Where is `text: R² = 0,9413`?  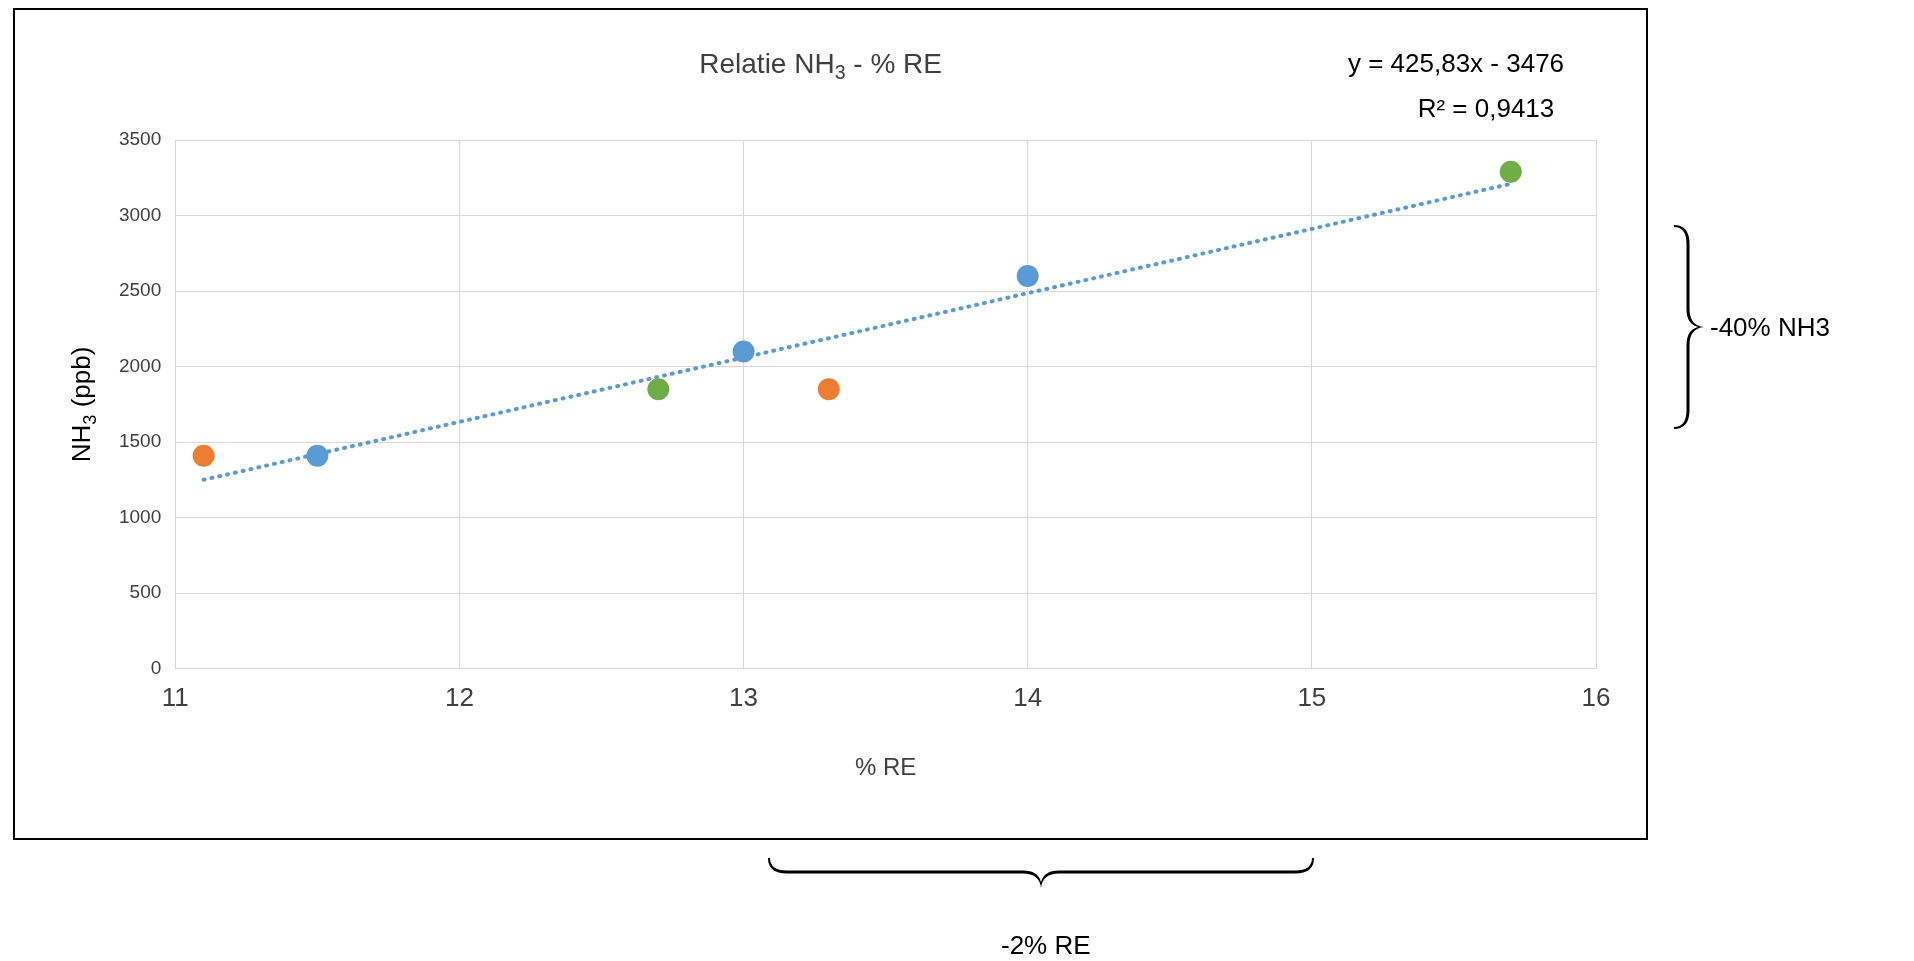 text: R² = 0,9413 is located at coordinates (1486, 108).